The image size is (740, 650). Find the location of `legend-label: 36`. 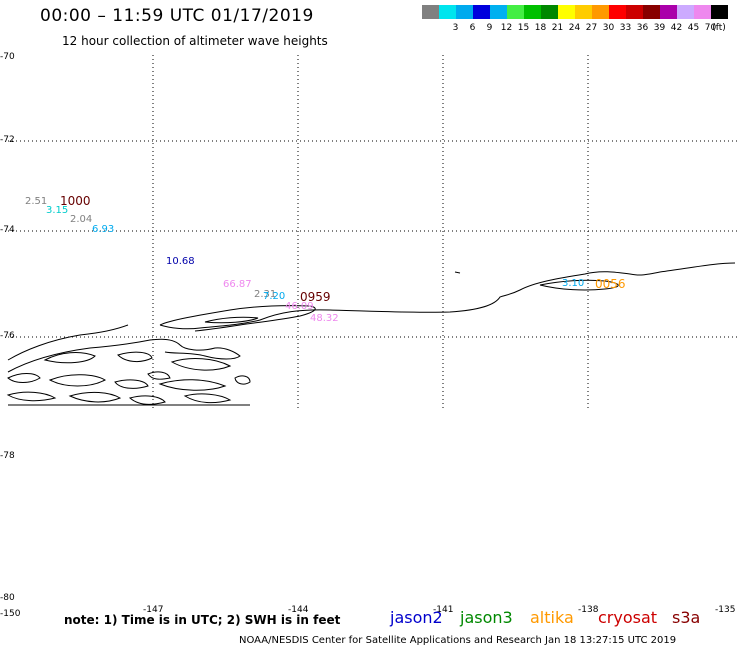

legend-label: 36 is located at coordinates (642, 28).